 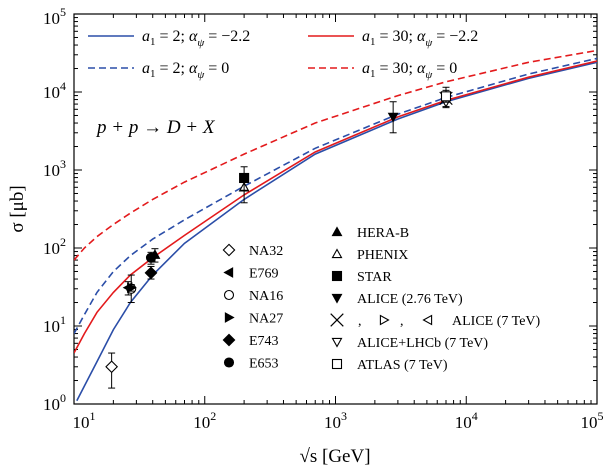 What do you see at coordinates (17, 208) in the screenshot?
I see `y-axis-title: σ [μb]` at bounding box center [17, 208].